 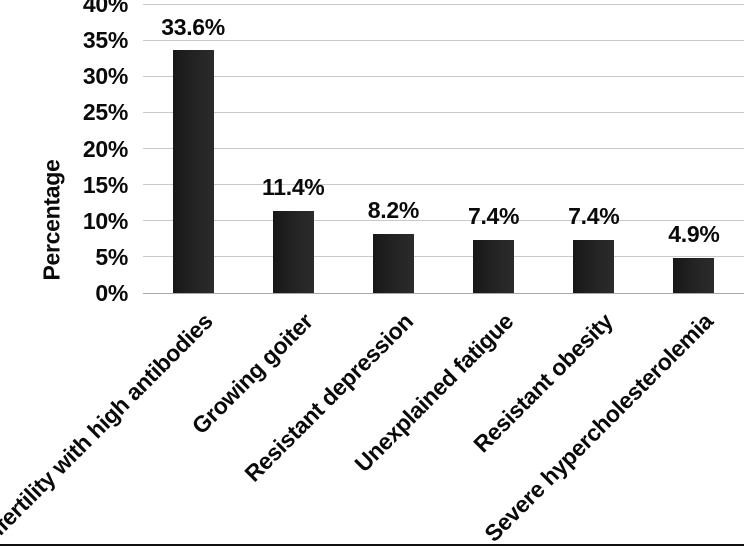 What do you see at coordinates (105, 184) in the screenshot?
I see `y-tick-label: 15%` at bounding box center [105, 184].